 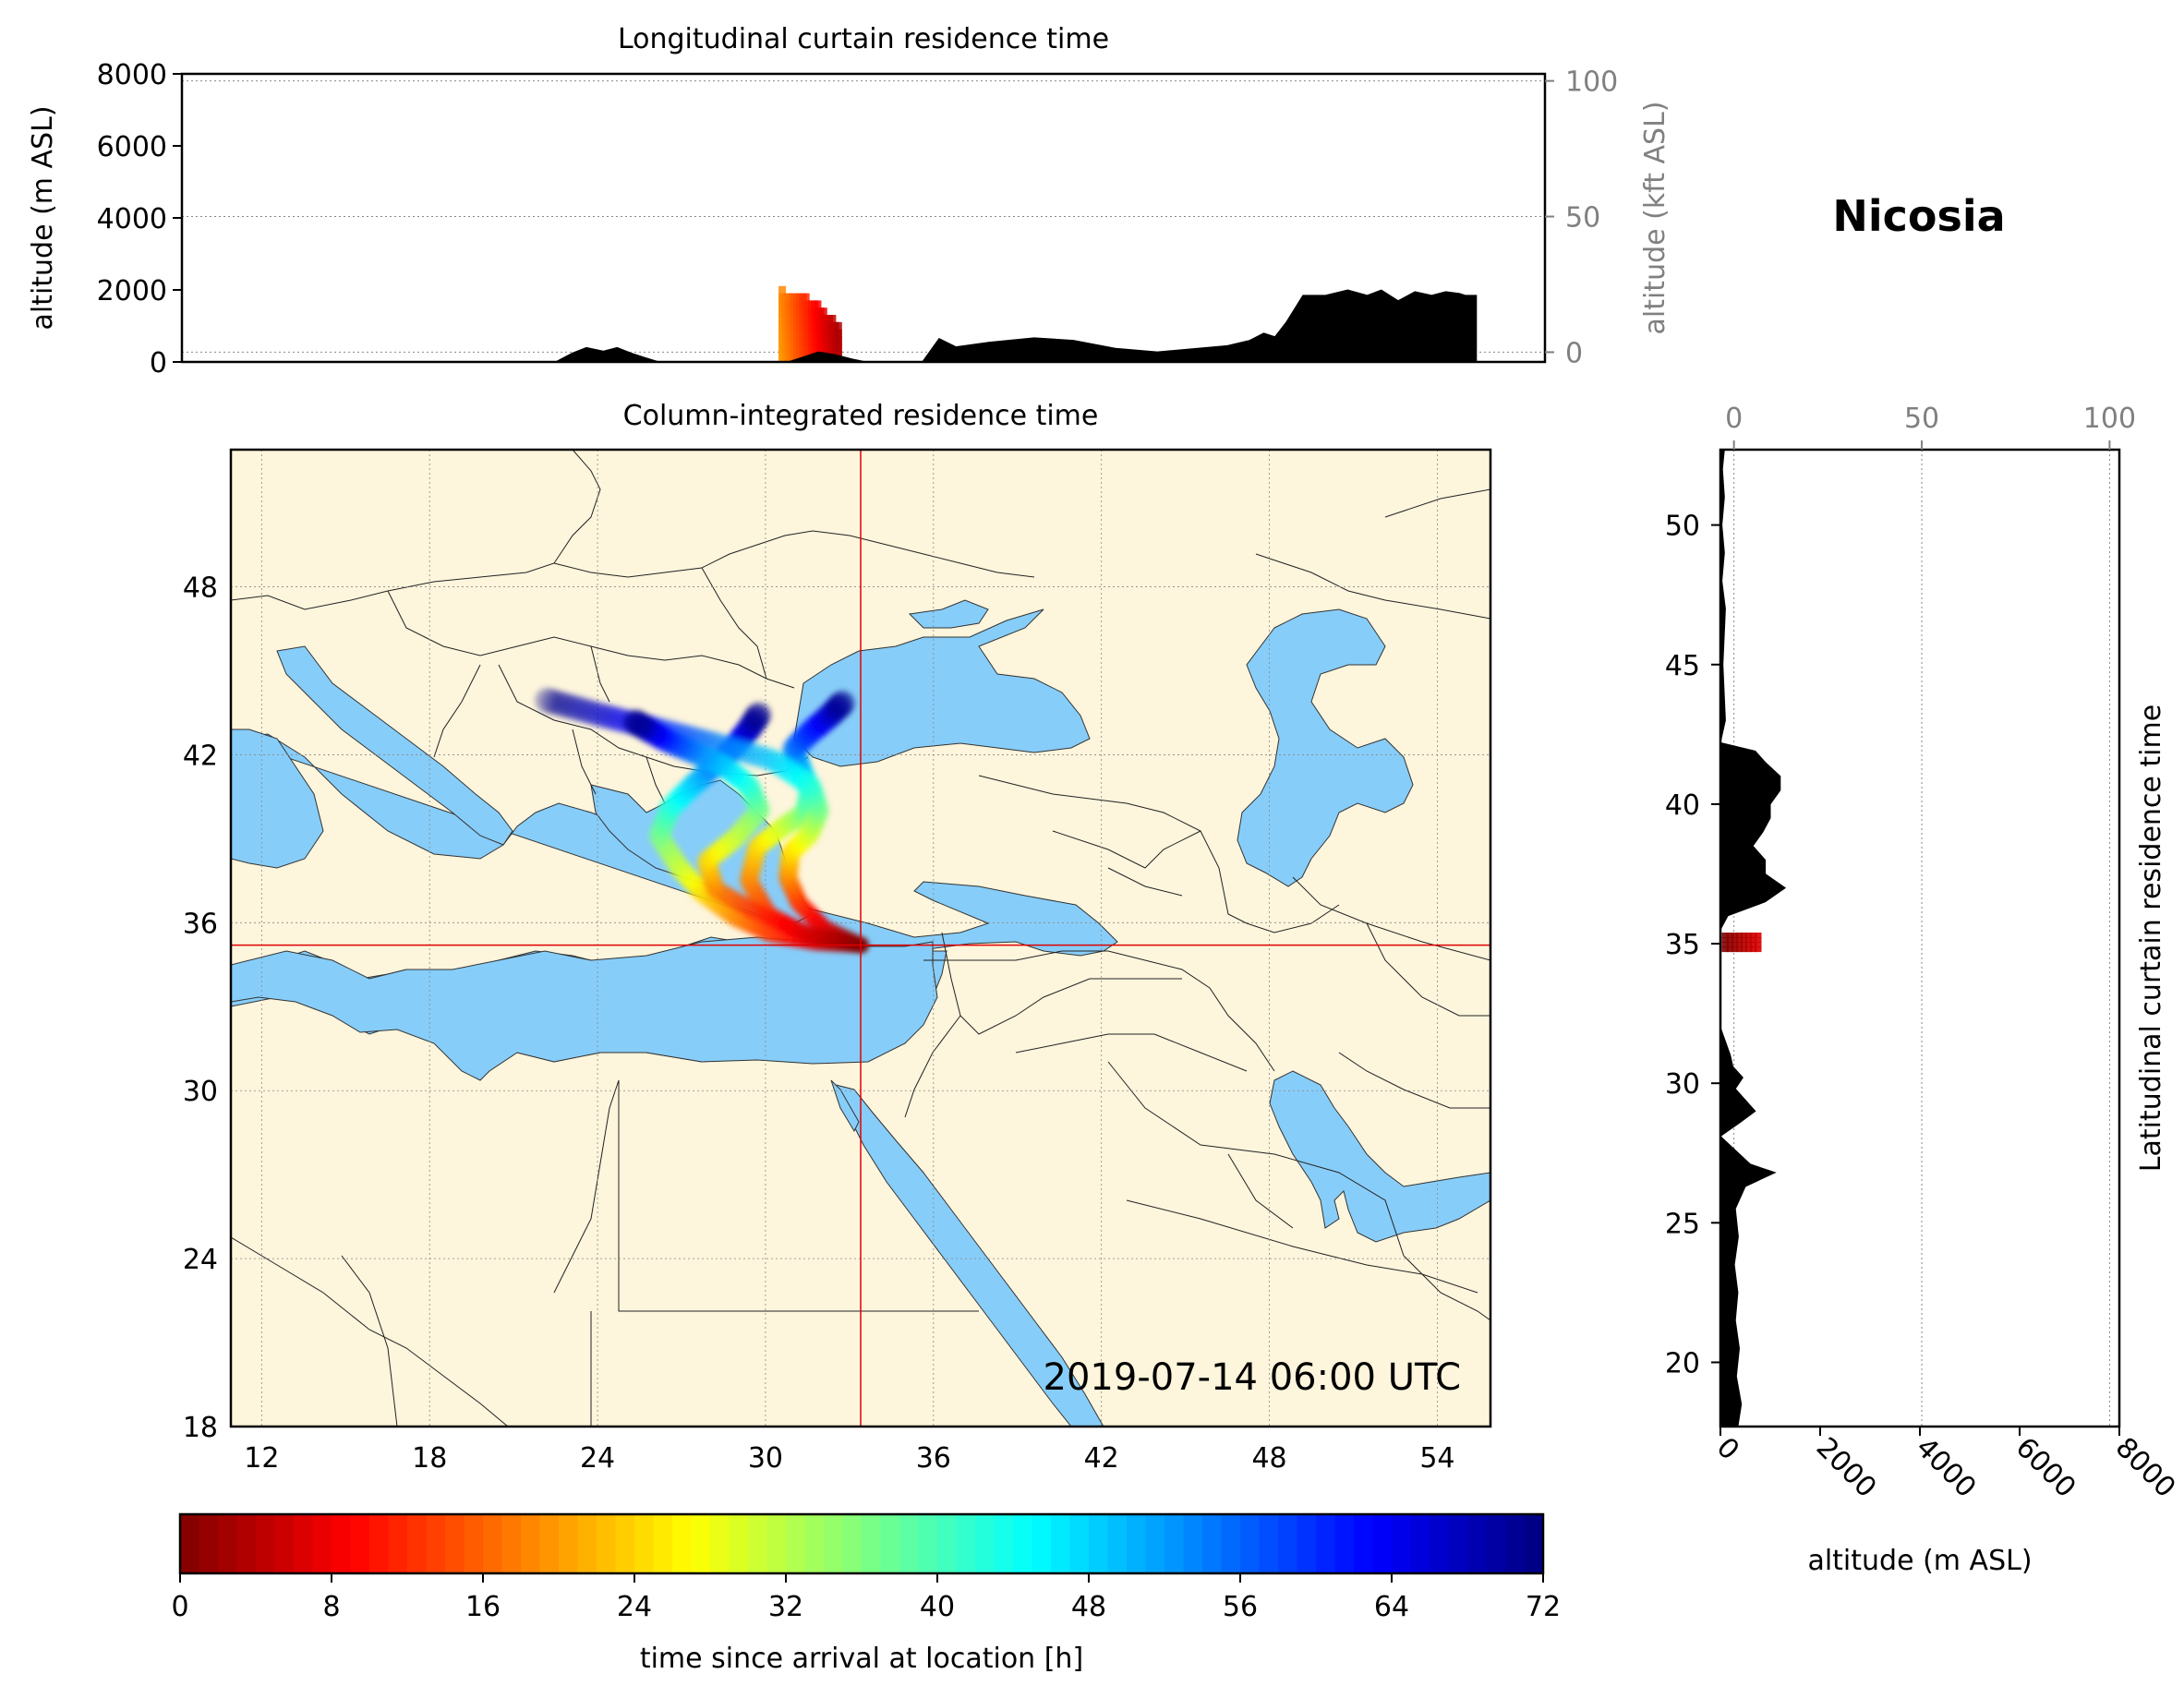 I want to click on colorbar-tick-label: 56, so click(x=1240, y=1607).